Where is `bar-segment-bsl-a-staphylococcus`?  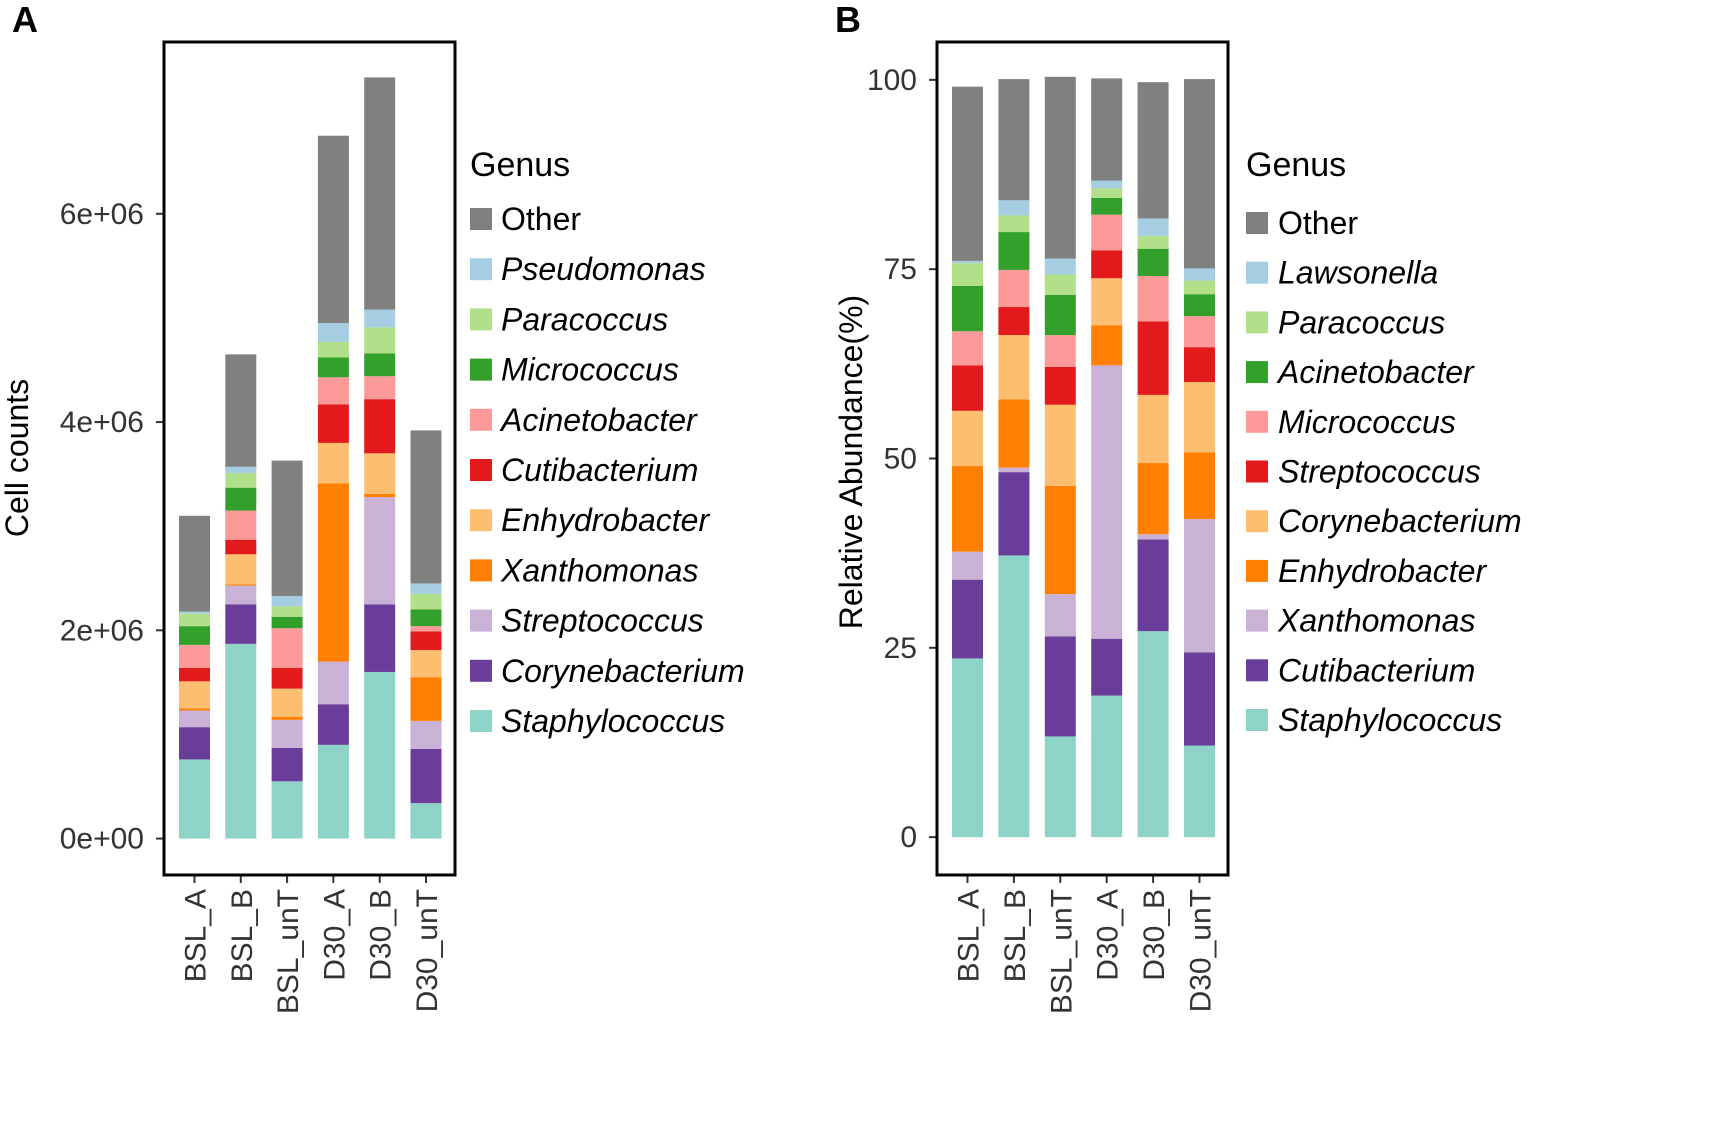 bar-segment-bsl-a-staphylococcus is located at coordinates (194, 799).